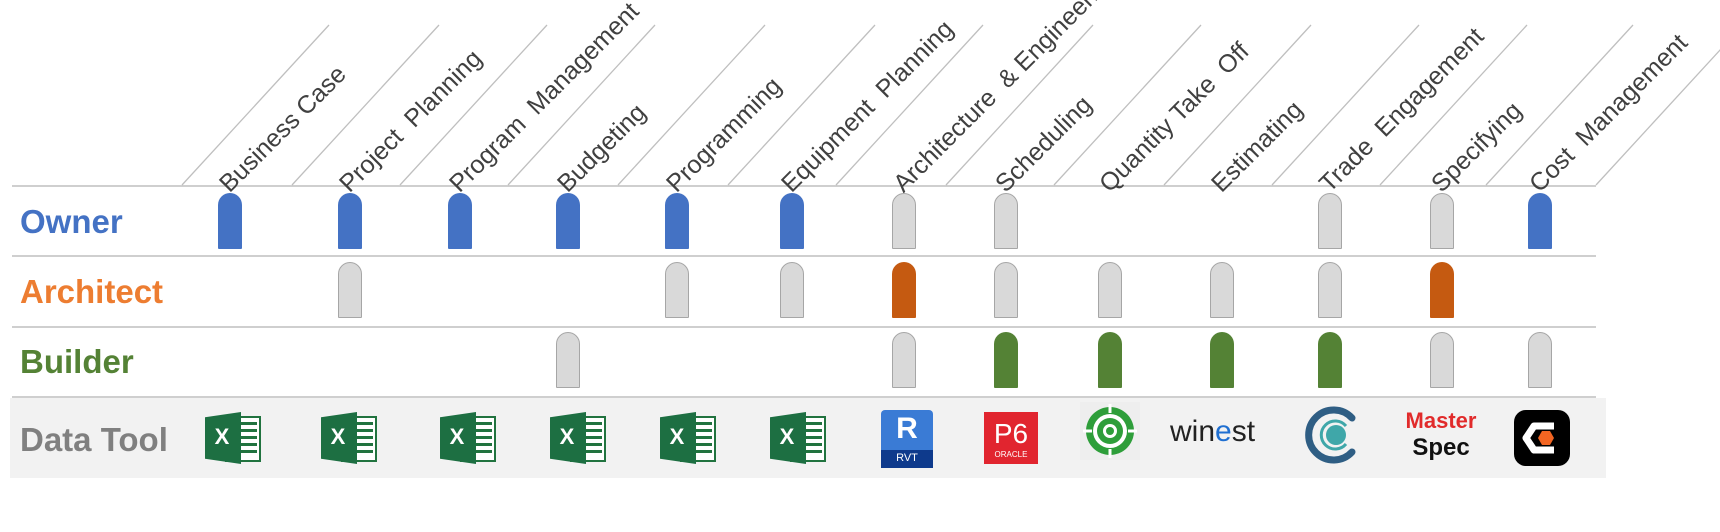  I want to click on masterspec-logo: Master Spec, so click(1441, 438).